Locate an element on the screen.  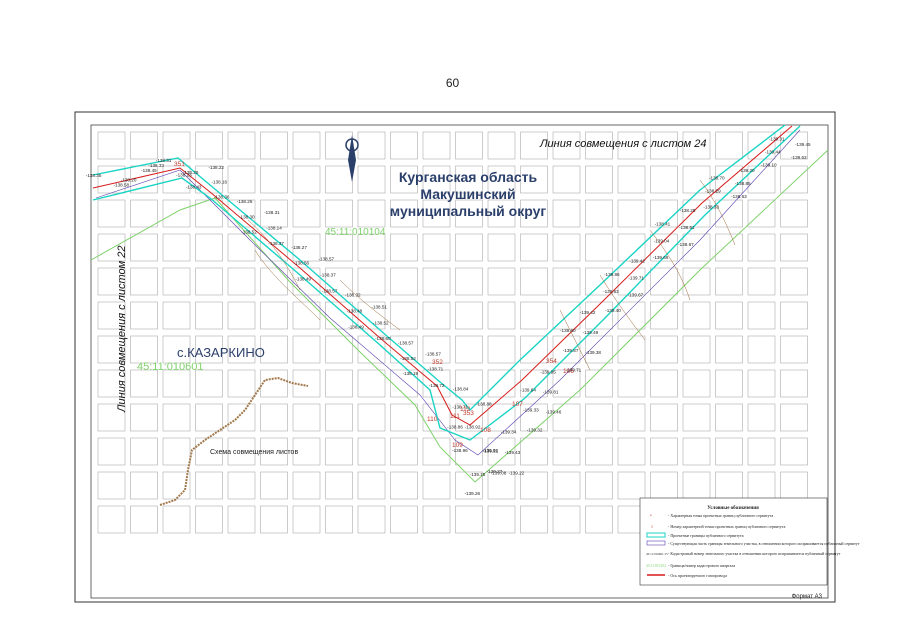
page-number: 60 is located at coordinates (452, 83).